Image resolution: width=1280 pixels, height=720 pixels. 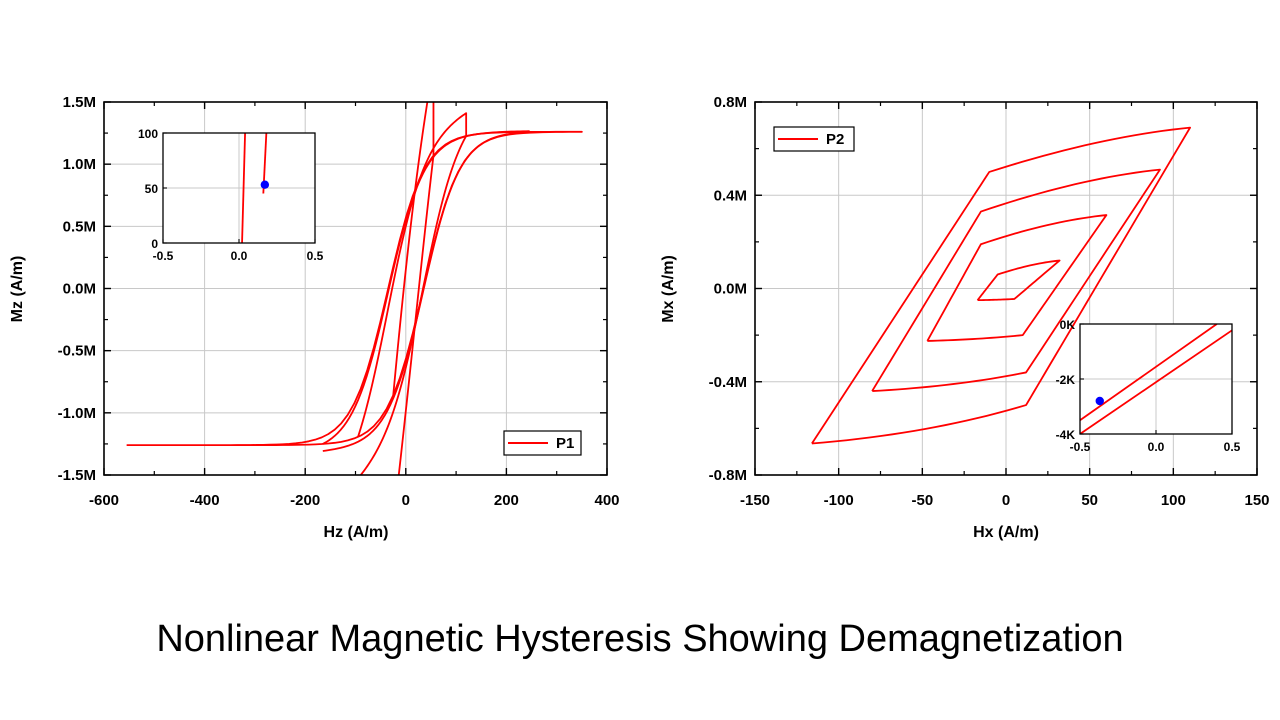 What do you see at coordinates (755, 500) in the screenshot?
I see `x-tick-label: -150` at bounding box center [755, 500].